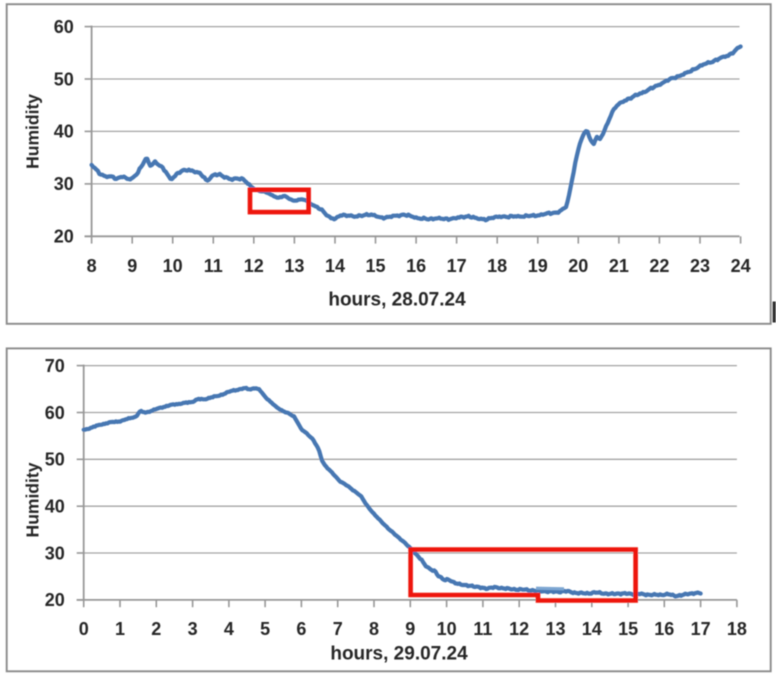  I want to click on svg-text: 24, so click(741, 266).